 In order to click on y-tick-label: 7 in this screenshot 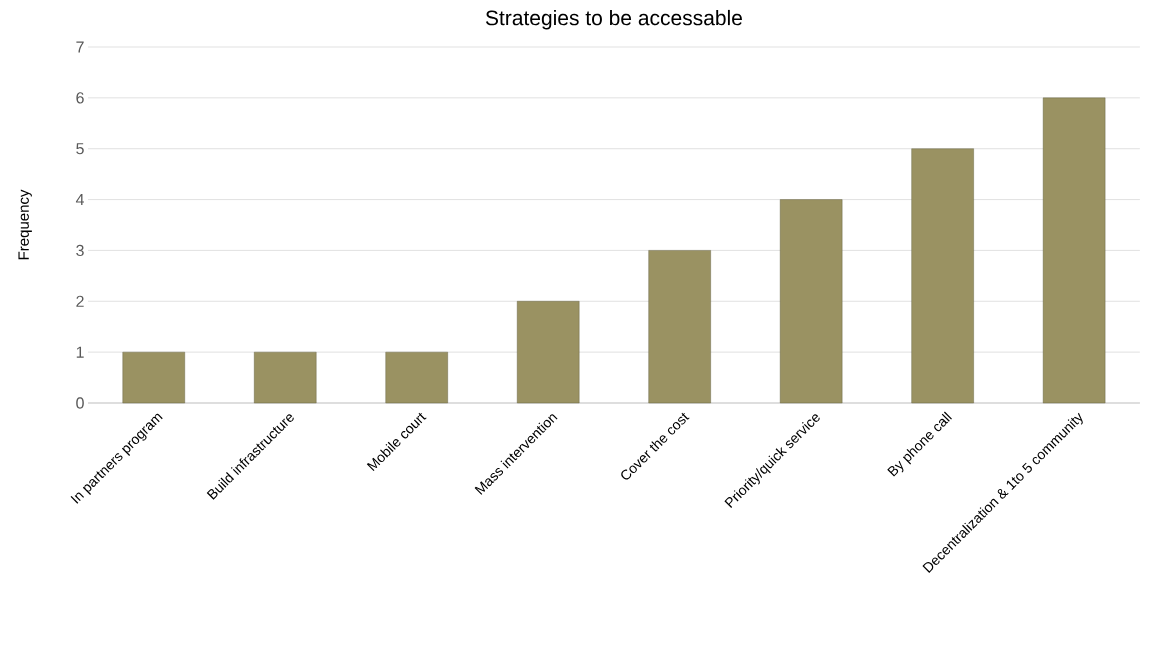, I will do `click(80, 47)`.